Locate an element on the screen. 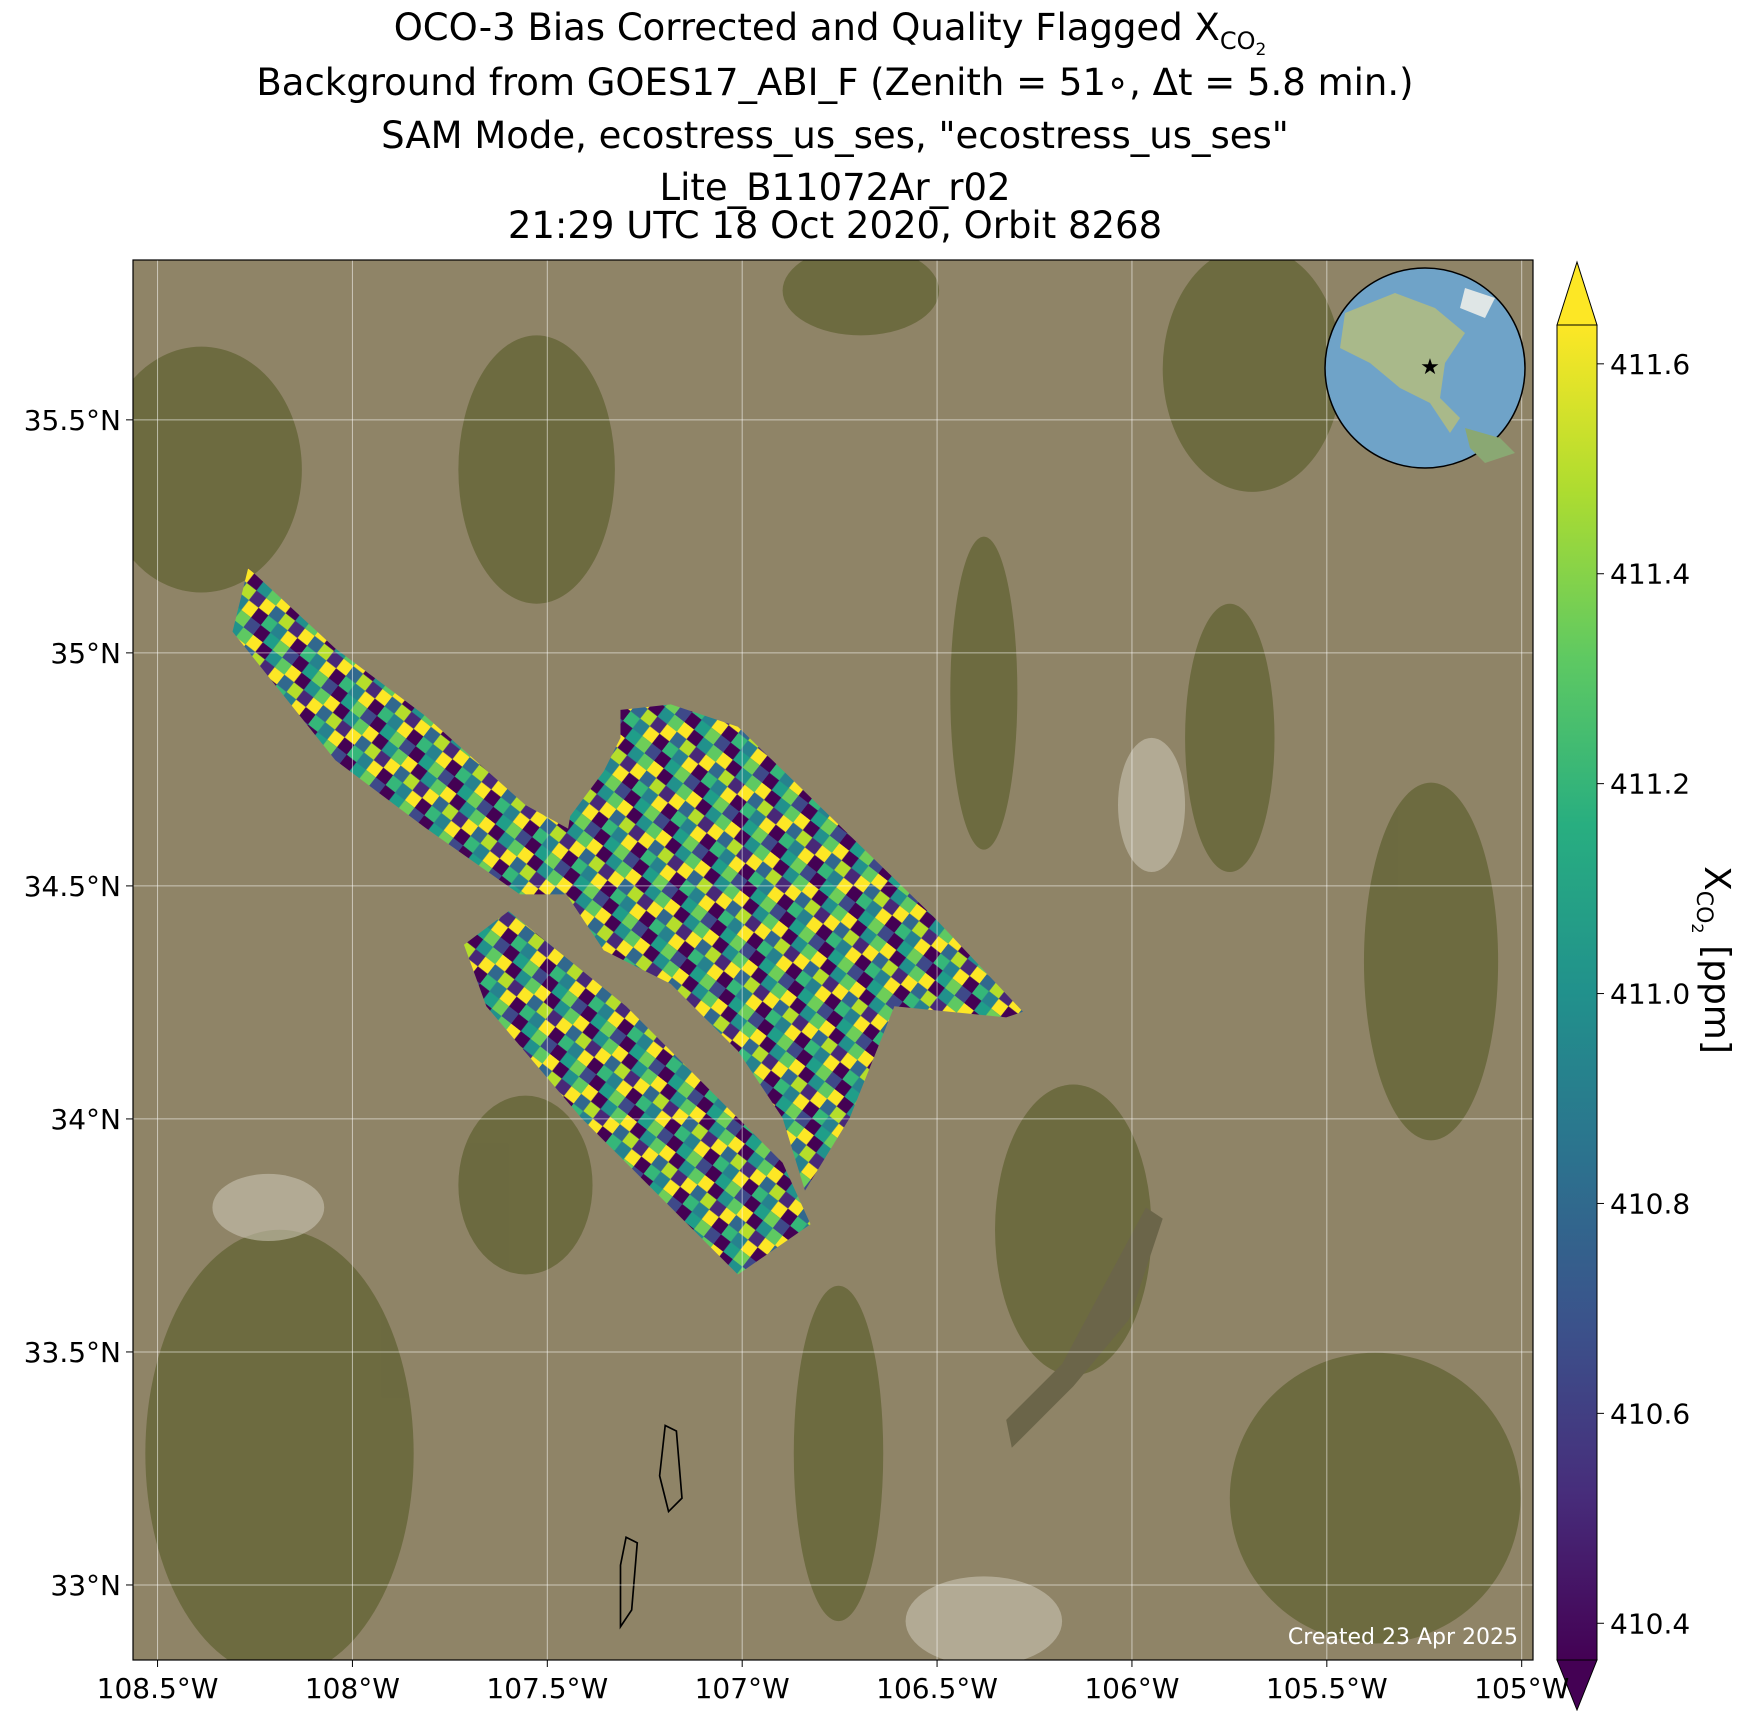 The image size is (1753, 1711). x-tick-label: 105°W is located at coordinates (1521, 1688).